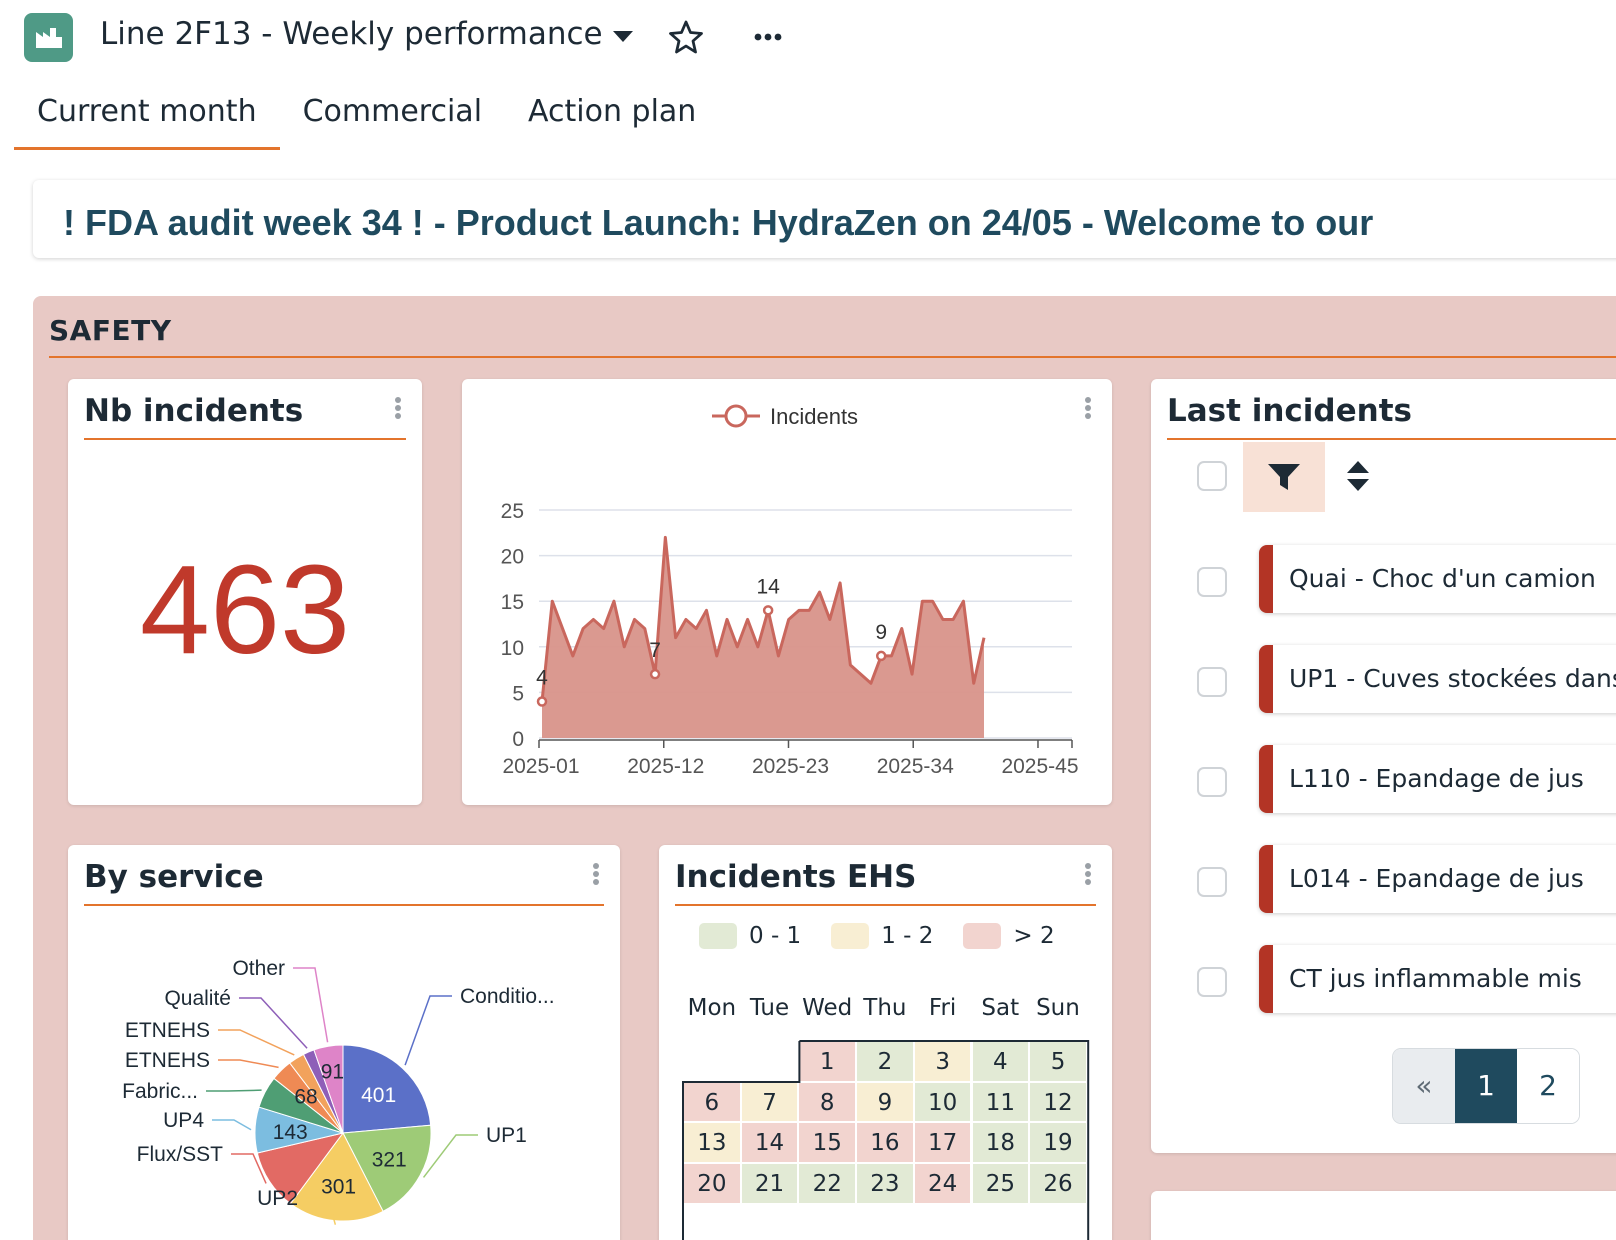 This screenshot has height=1240, width=1616. I want to click on weekday-label: Sun, so click(1058, 1008).